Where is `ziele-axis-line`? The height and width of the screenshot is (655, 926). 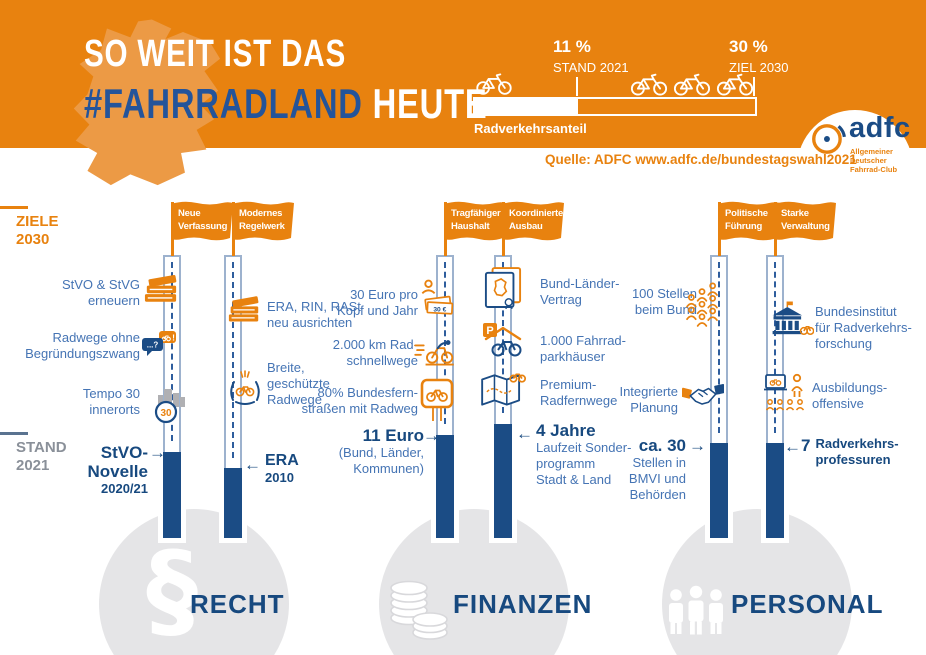
ziele-axis-line is located at coordinates (14, 207).